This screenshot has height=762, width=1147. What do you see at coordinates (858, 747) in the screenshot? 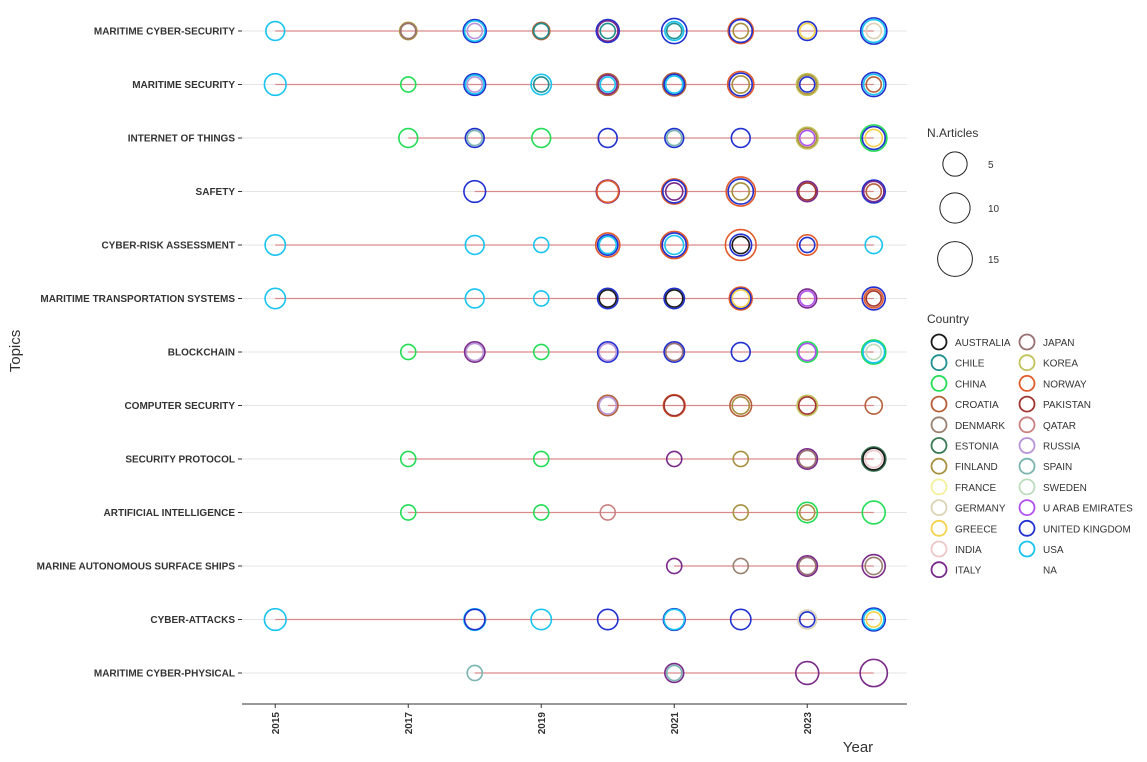
I see `x-axis-title: Year` at bounding box center [858, 747].